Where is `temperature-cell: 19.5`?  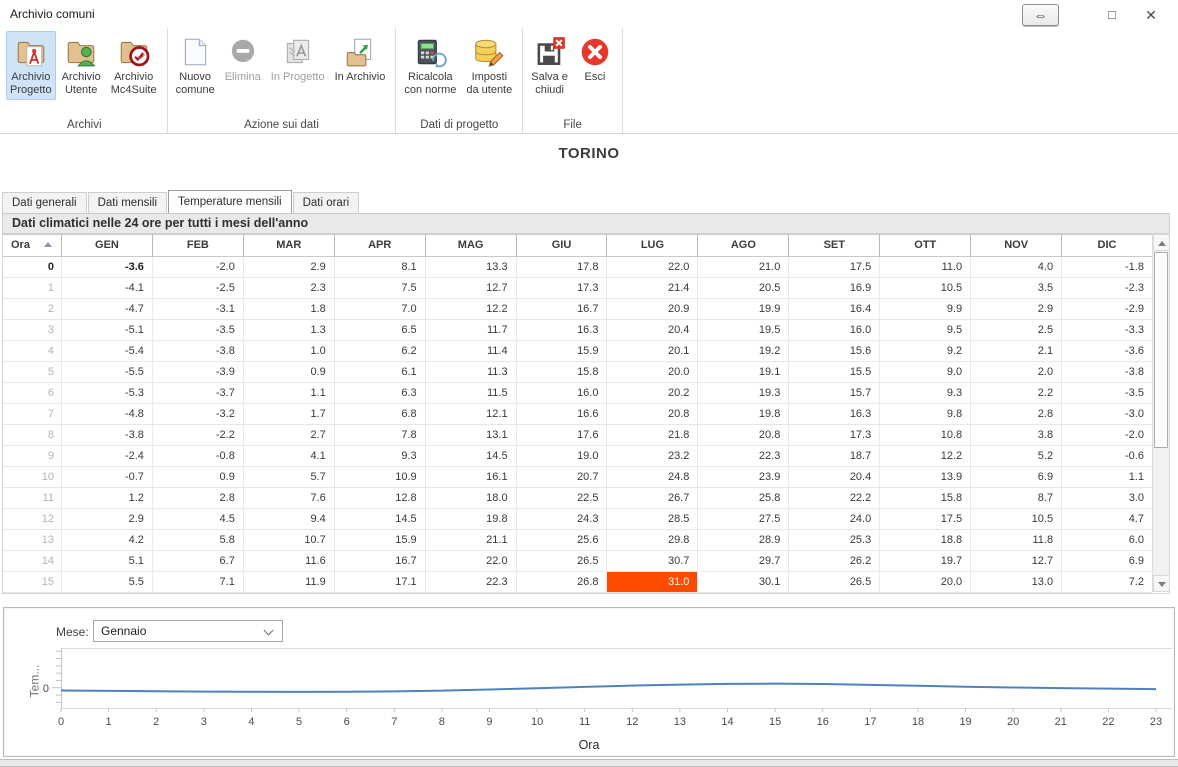
temperature-cell: 19.5 is located at coordinates (742, 330).